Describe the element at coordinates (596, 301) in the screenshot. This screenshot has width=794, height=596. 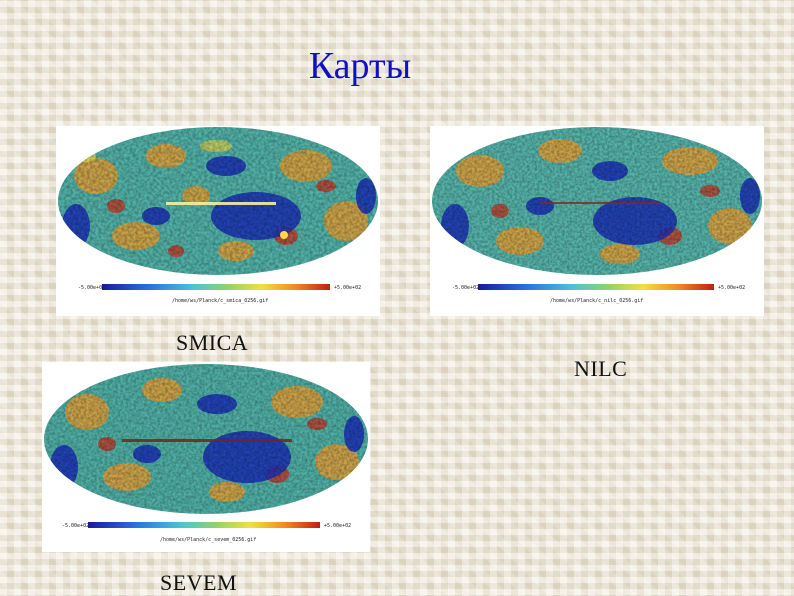
I see `file-label: /home/ws/Planck/c_nilc_0256.gif` at that location.